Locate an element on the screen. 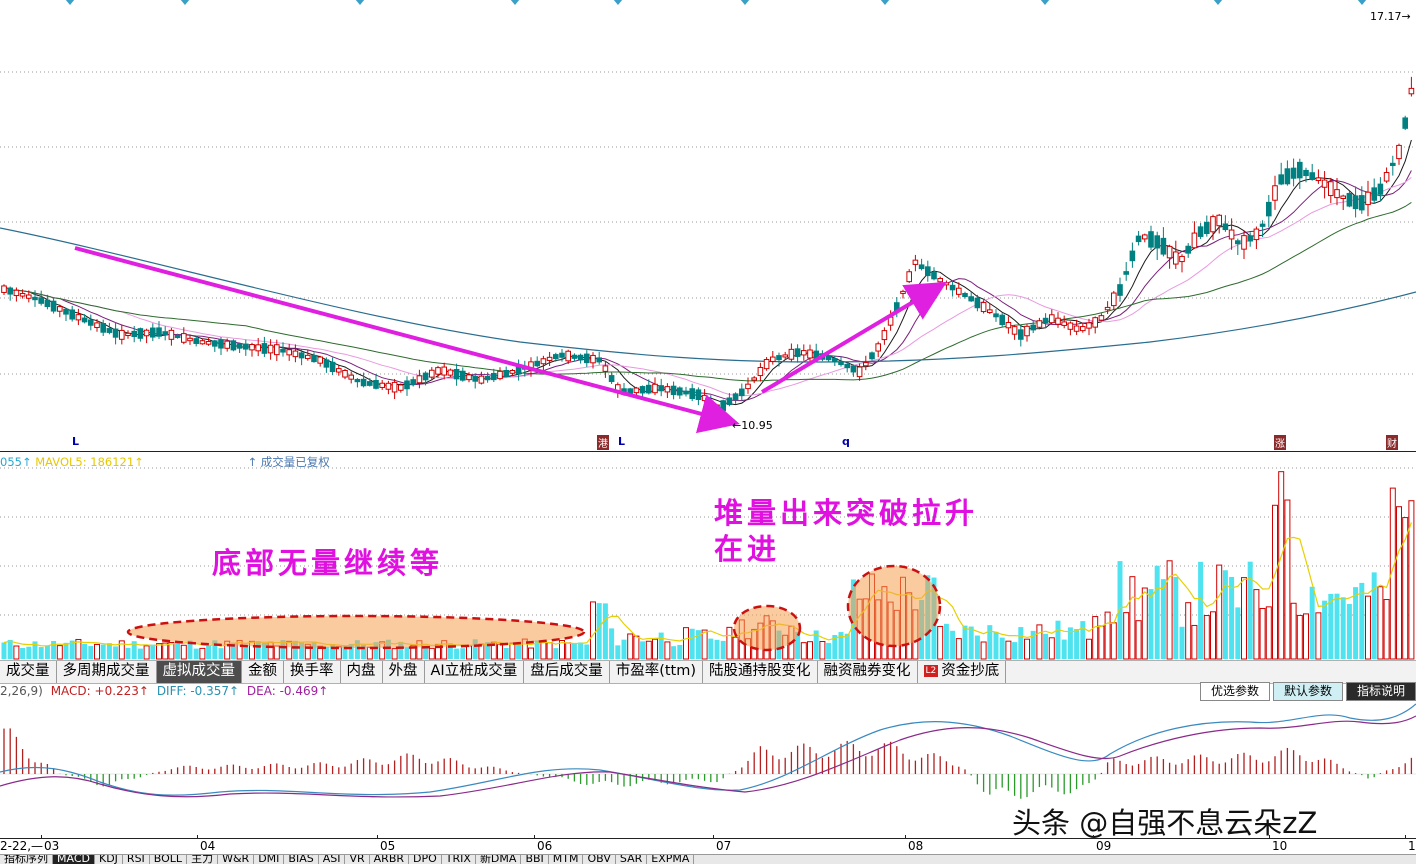  bottom-tab-4: BOLL is located at coordinates (169, 859).